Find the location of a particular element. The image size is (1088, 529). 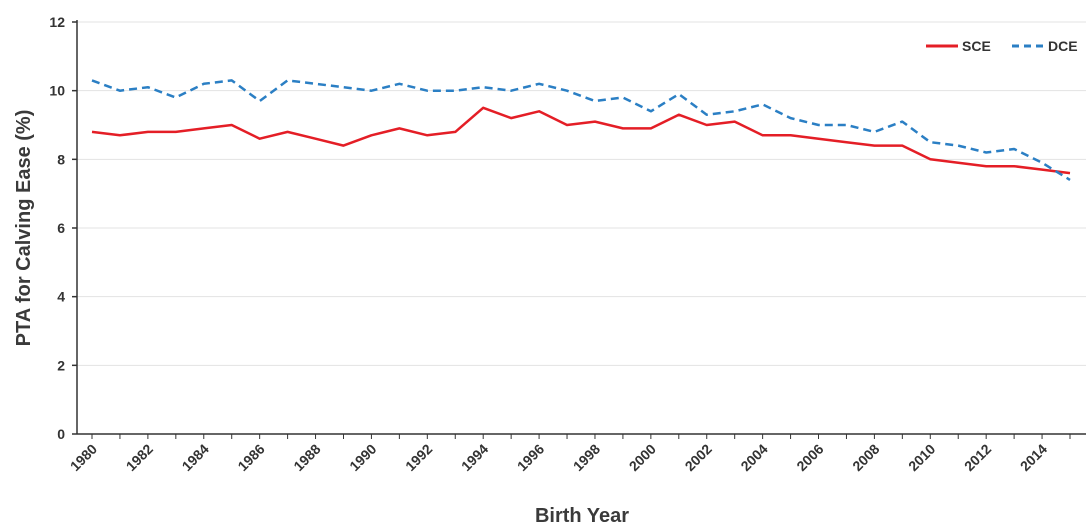

x-tick-label: 1992 is located at coordinates (418, 457).